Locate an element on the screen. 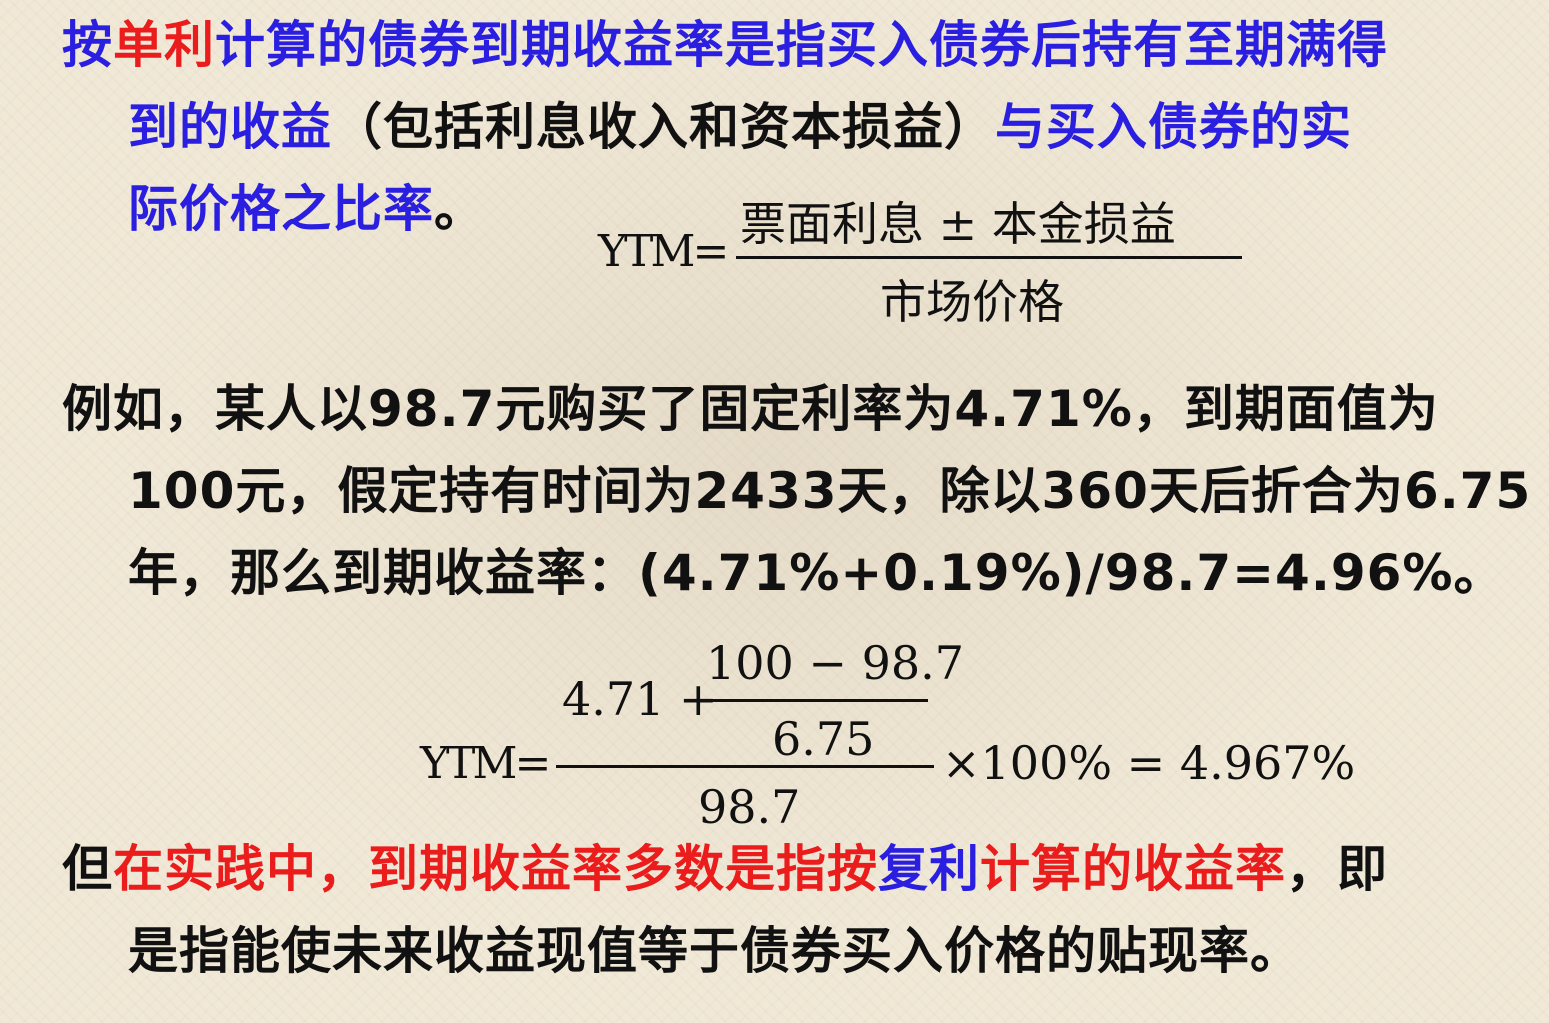  formula-rhs: ×100% = 4.967% is located at coordinates (1149, 763).